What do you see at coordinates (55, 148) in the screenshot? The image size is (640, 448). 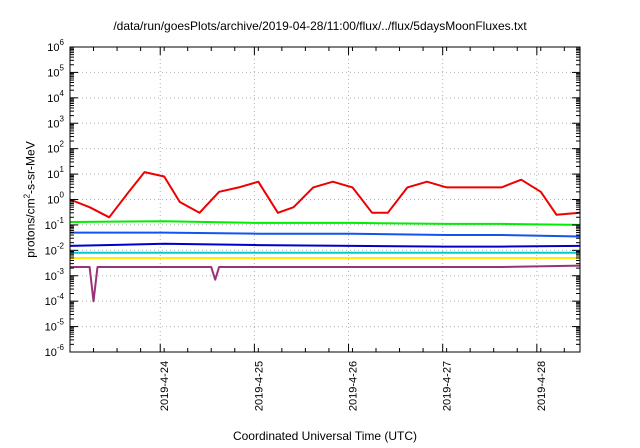 I see `y-tick-label: 10²` at bounding box center [55, 148].